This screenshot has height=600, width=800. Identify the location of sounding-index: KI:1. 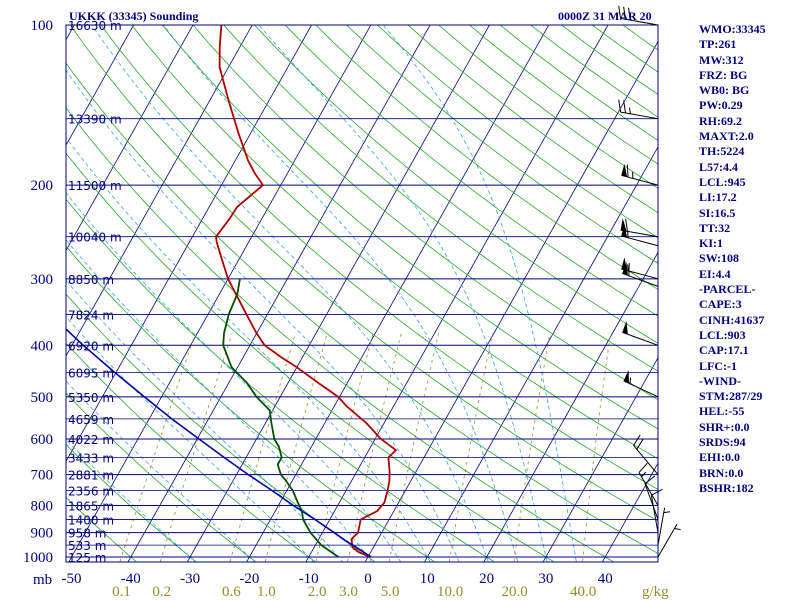
(711, 243).